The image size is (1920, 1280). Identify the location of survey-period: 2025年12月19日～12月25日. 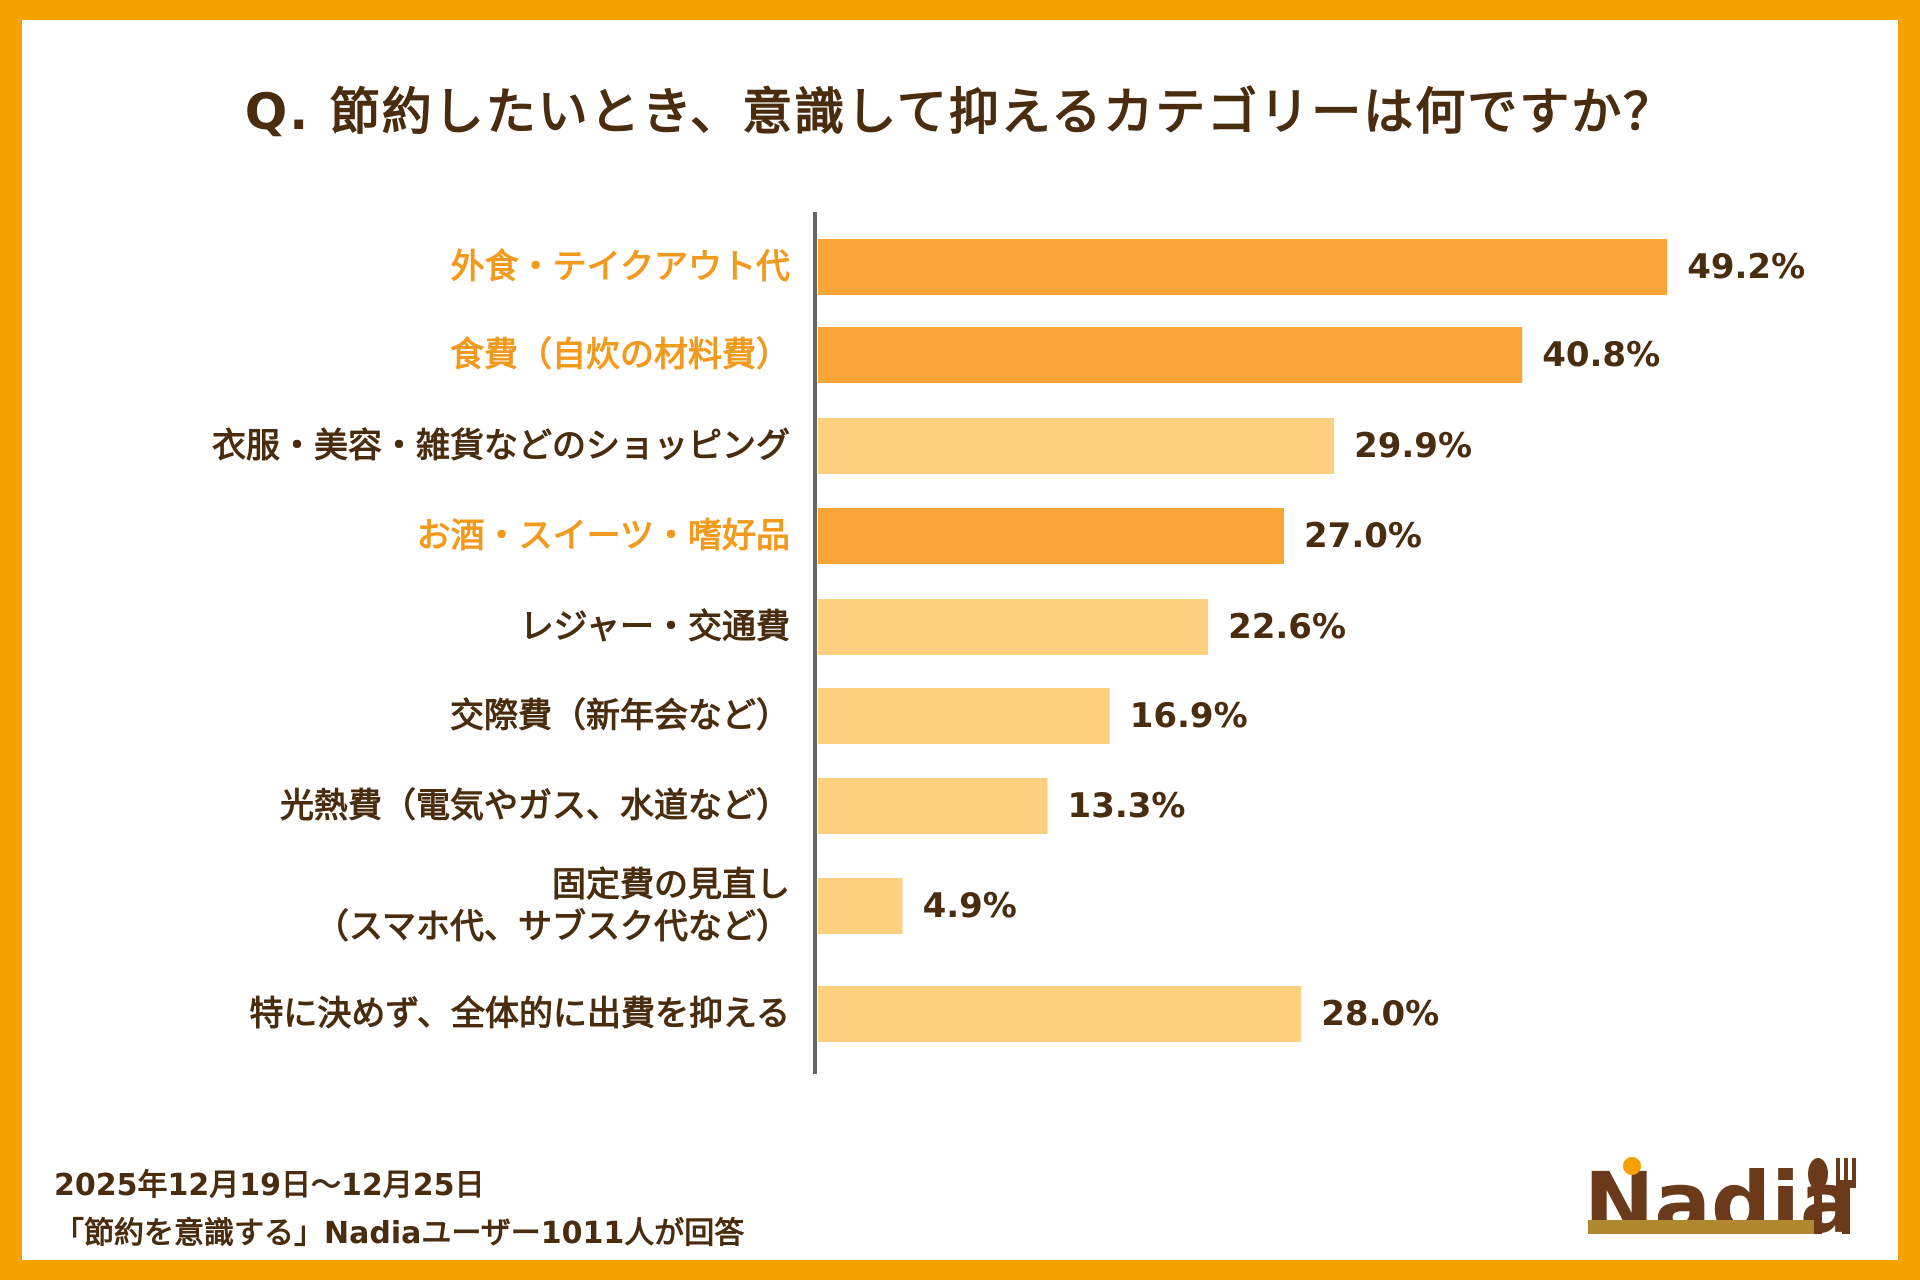
(269, 1185).